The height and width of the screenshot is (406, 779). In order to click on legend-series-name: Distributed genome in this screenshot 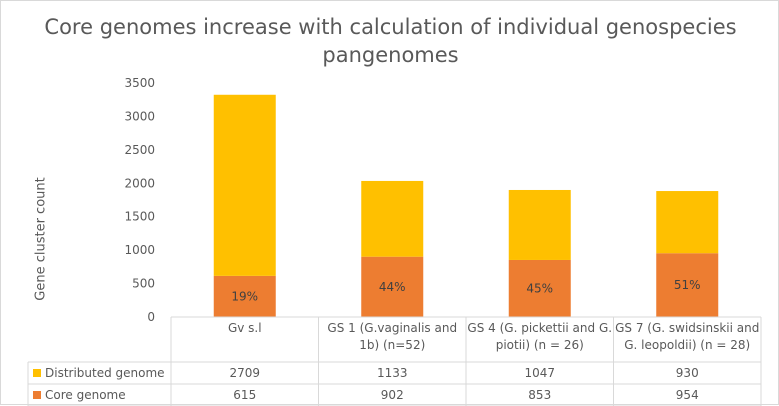, I will do `click(105, 373)`.